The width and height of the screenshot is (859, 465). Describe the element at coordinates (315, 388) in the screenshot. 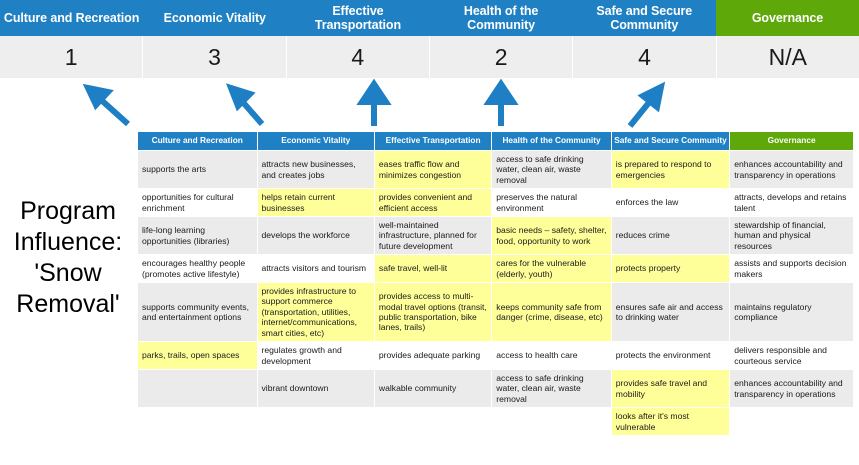

I see `matrix-cell-r6-c1: vibrant downtown` at that location.